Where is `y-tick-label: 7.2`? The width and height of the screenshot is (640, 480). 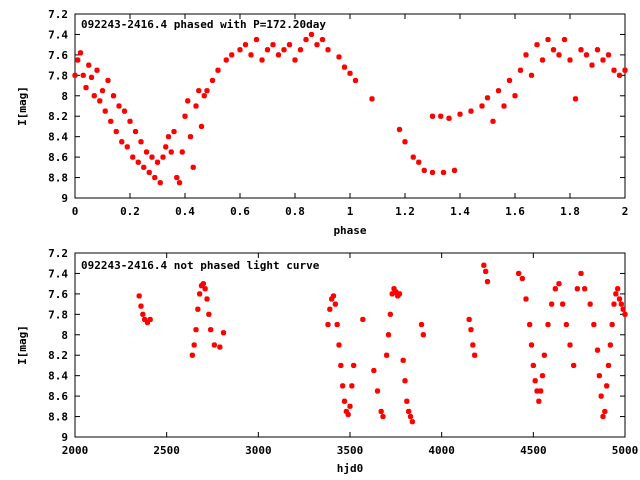 y-tick-label: 7.2 is located at coordinates (58, 14).